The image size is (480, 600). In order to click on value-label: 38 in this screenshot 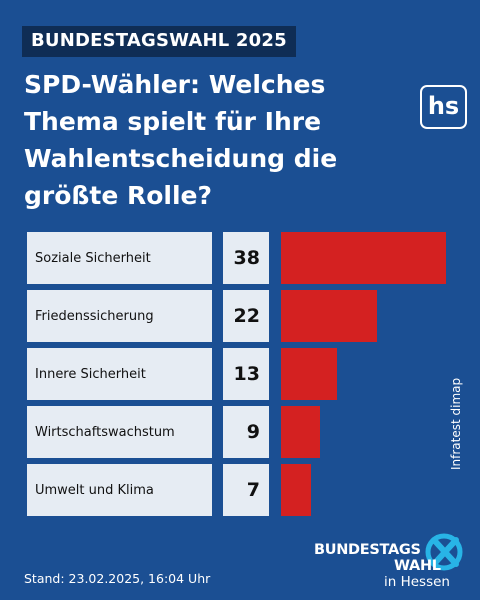, I will do `click(246, 258)`.